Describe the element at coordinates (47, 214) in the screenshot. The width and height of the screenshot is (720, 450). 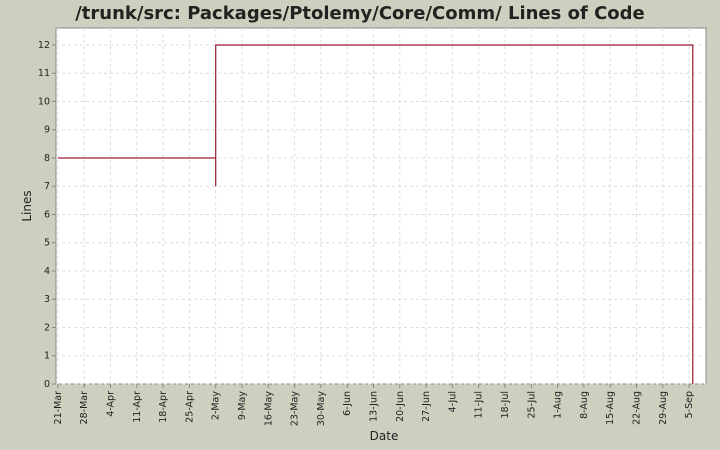
I see `y-tick-label: 6` at that location.